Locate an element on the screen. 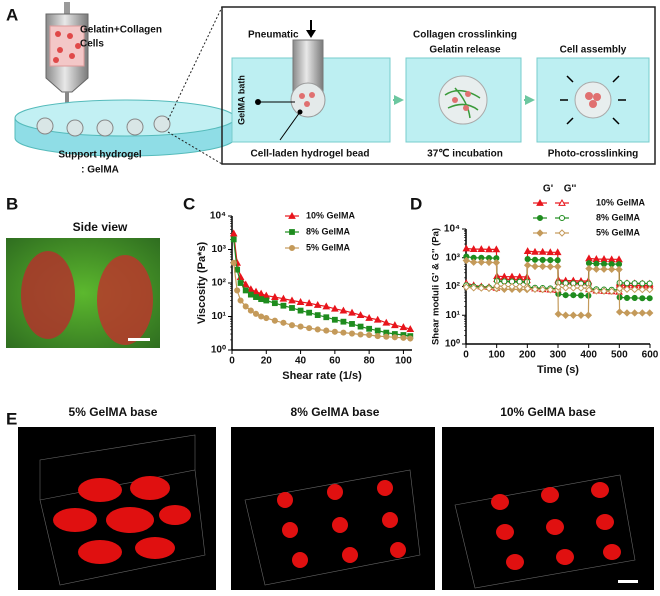 The image size is (660, 596). pneumatic-label: Pneumatic is located at coordinates (273, 35).